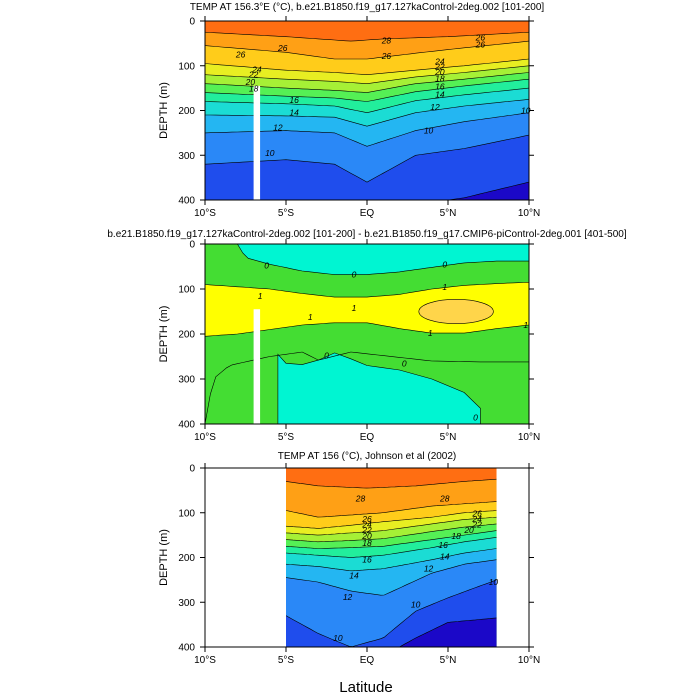 This screenshot has width=700, height=700. I want to click on figure-x-axis-label: Latitude, so click(365, 687).